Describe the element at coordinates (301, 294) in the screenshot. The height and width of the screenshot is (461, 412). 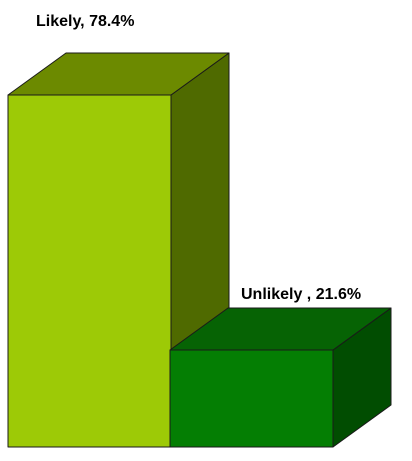
I see `data-label-unlikely: Unlikely , 21.6%` at that location.